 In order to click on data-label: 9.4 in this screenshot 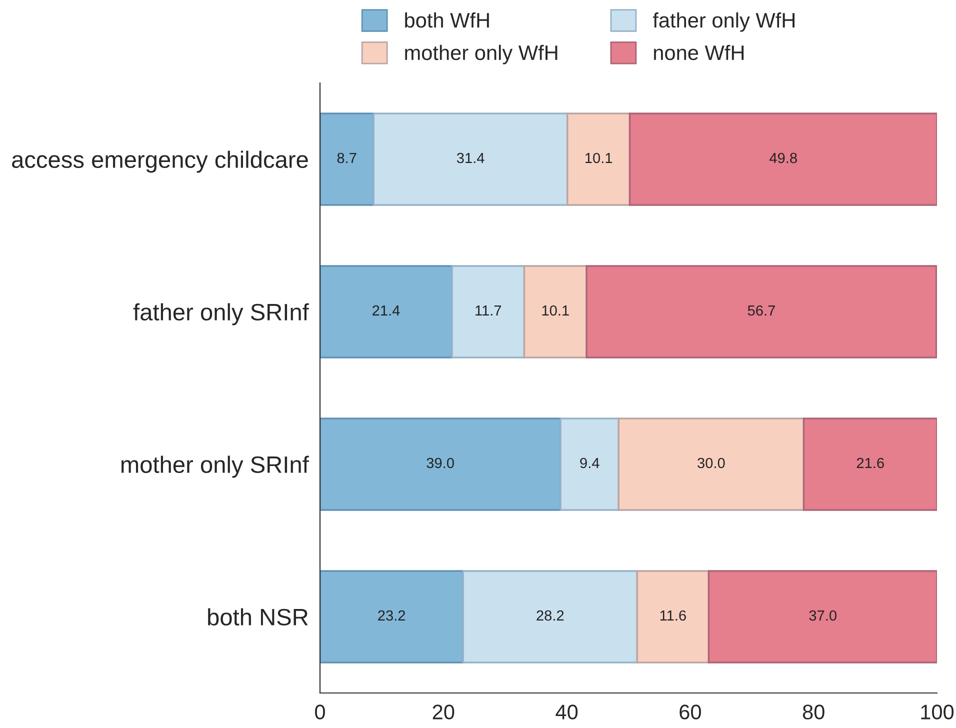, I will do `click(590, 463)`.